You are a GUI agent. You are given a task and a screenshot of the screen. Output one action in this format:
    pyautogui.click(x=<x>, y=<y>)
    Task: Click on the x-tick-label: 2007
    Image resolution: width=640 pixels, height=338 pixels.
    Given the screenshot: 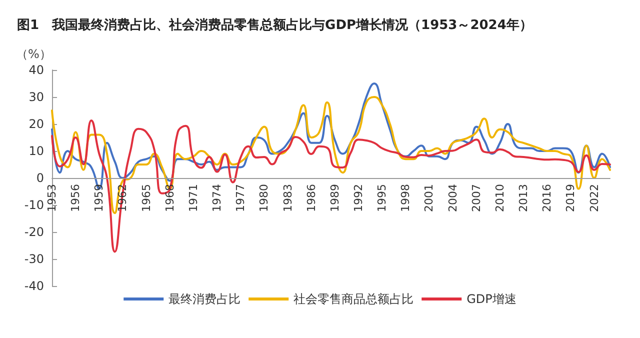 What is the action you would take?
    pyautogui.click(x=476, y=198)
    